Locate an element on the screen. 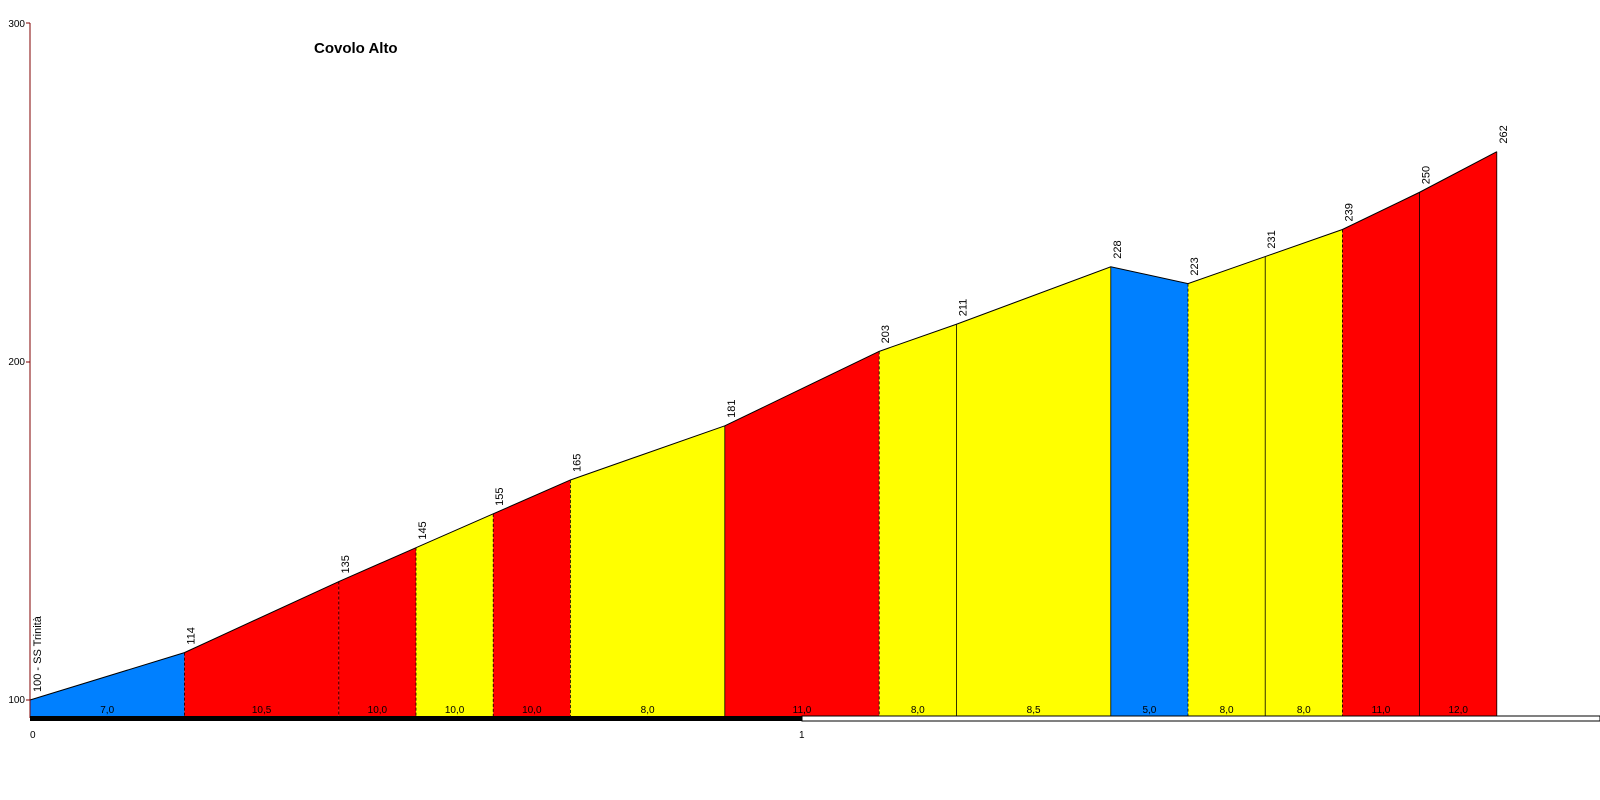 The height and width of the screenshot is (800, 1600). gradient-label-4: 10,0 is located at coordinates (455, 710).